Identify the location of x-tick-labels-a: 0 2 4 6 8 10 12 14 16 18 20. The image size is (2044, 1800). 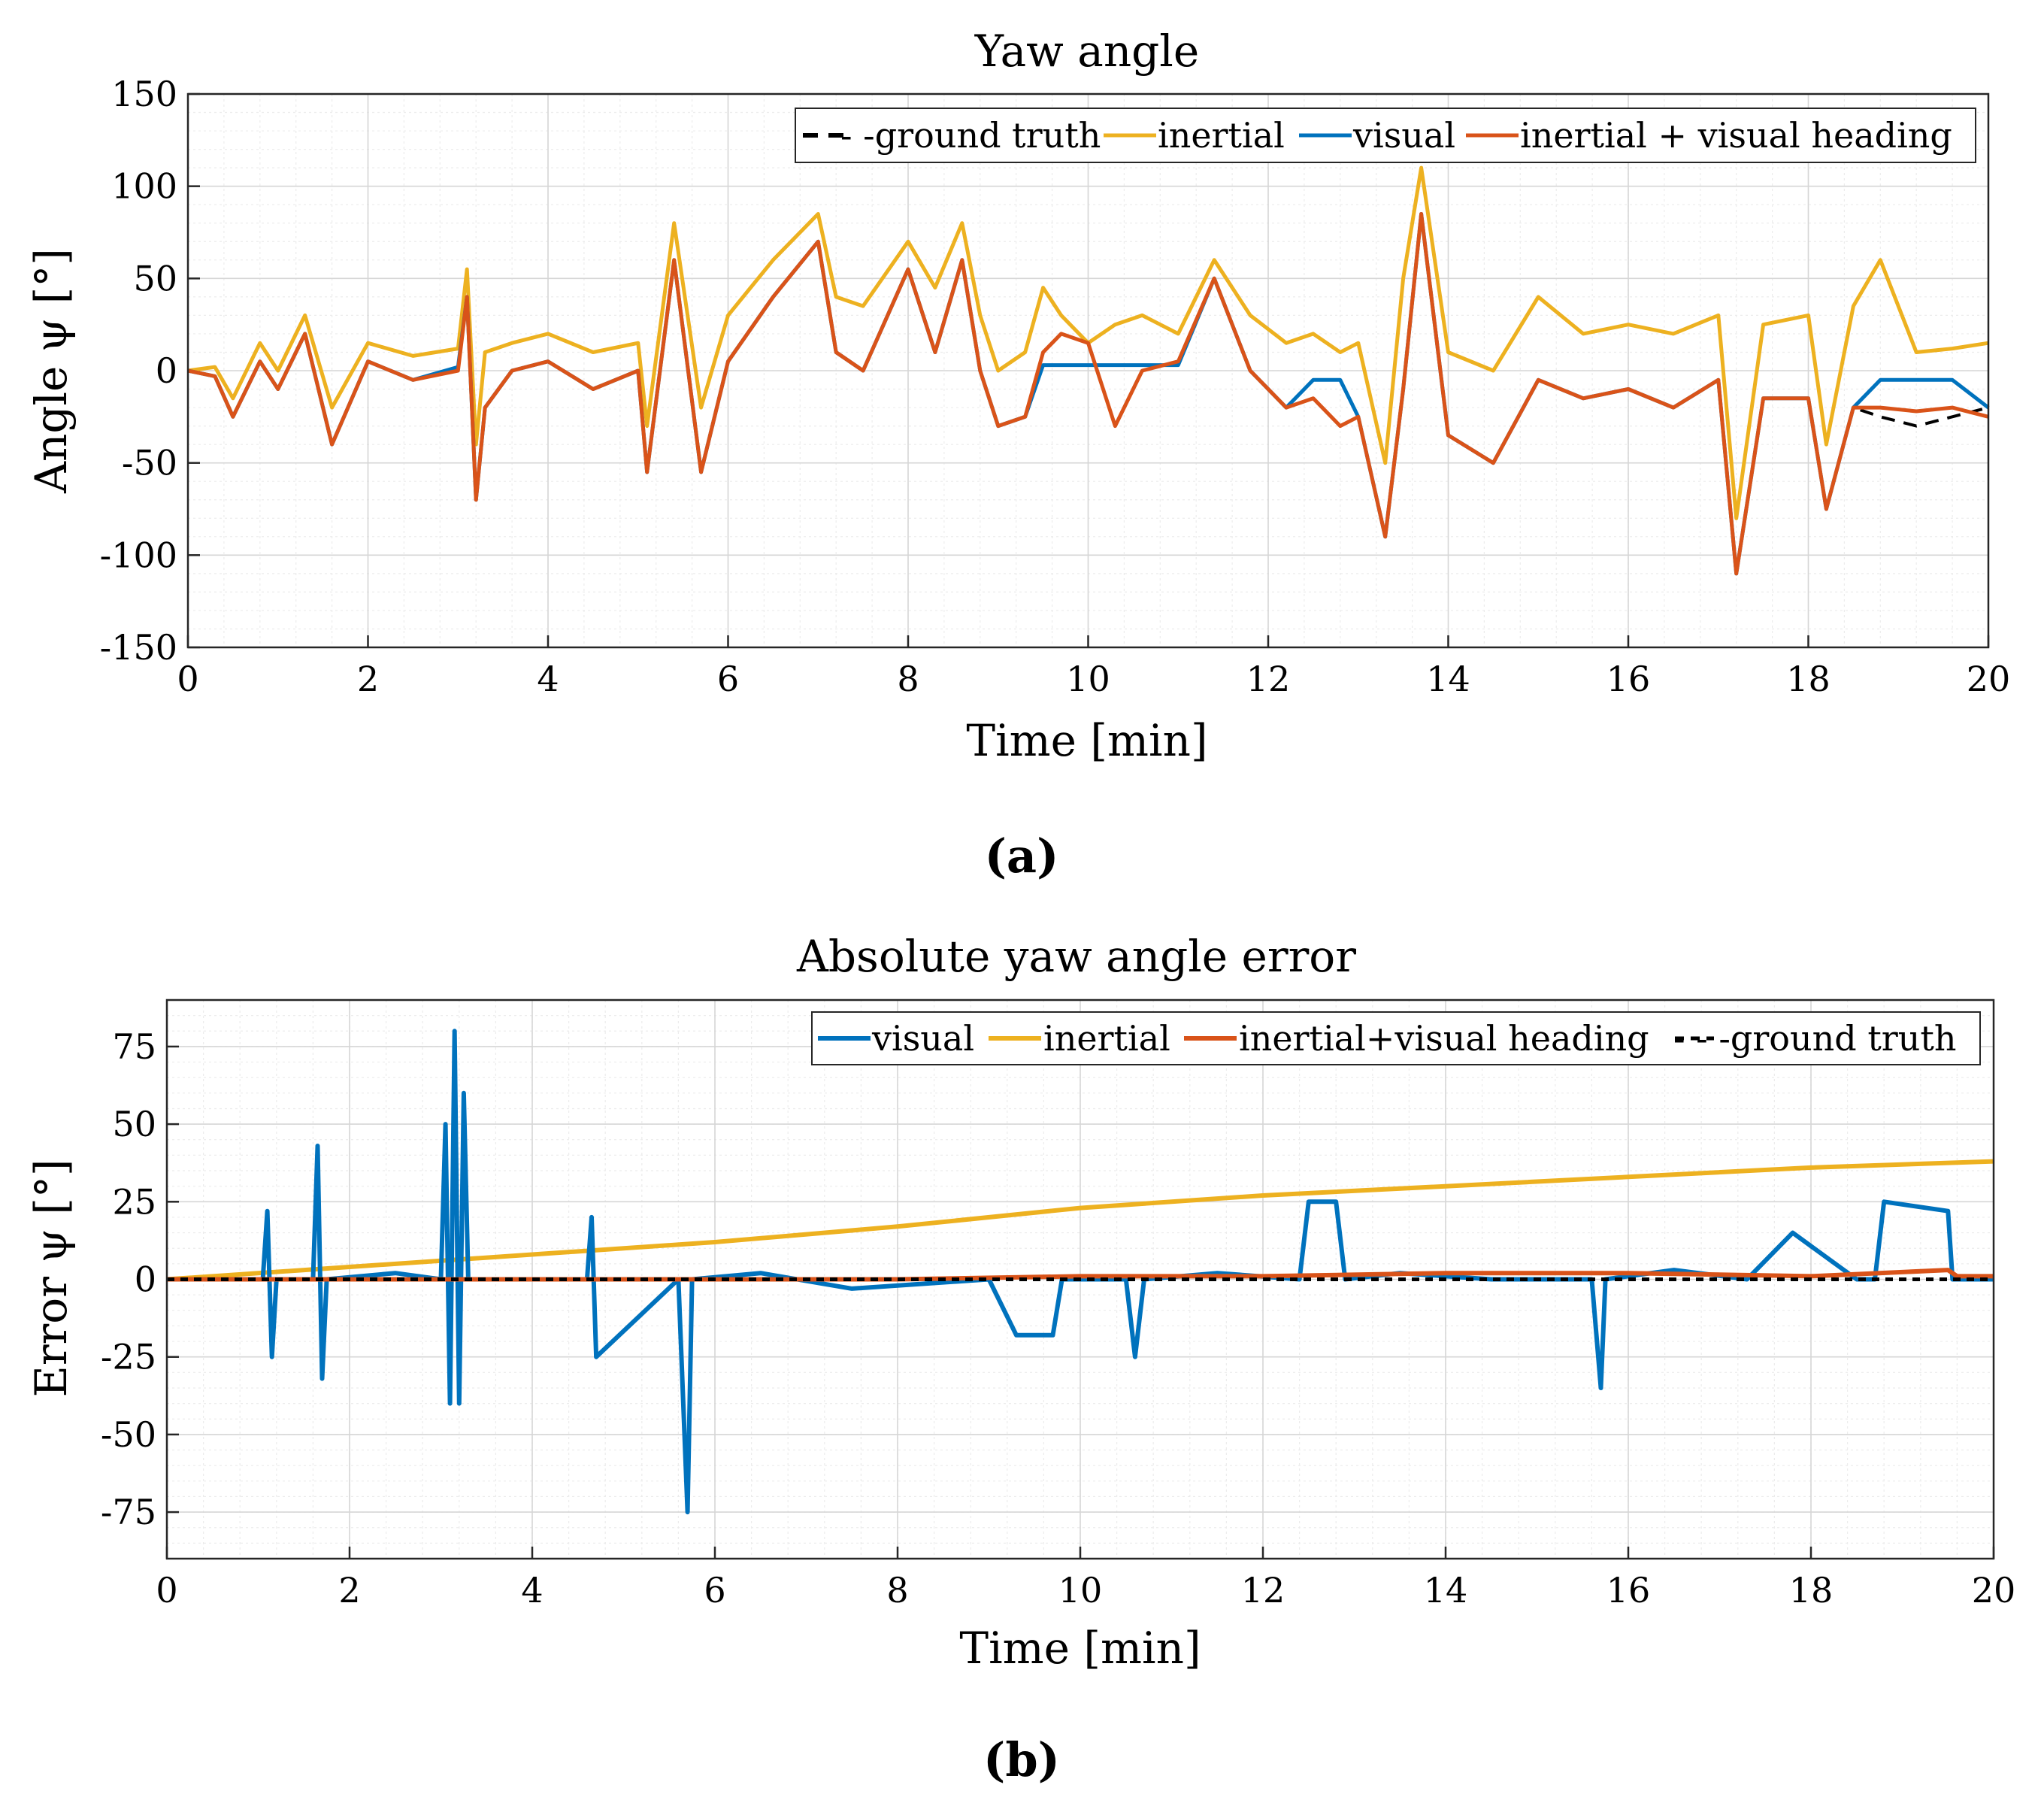
(1093, 679).